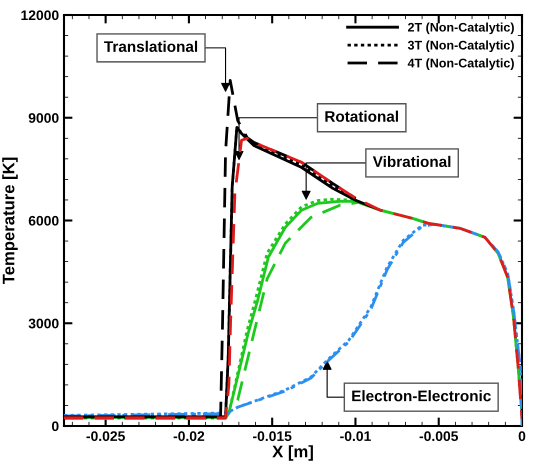 The height and width of the screenshot is (471, 533). I want to click on y-tick-label: 9000, so click(43, 118).